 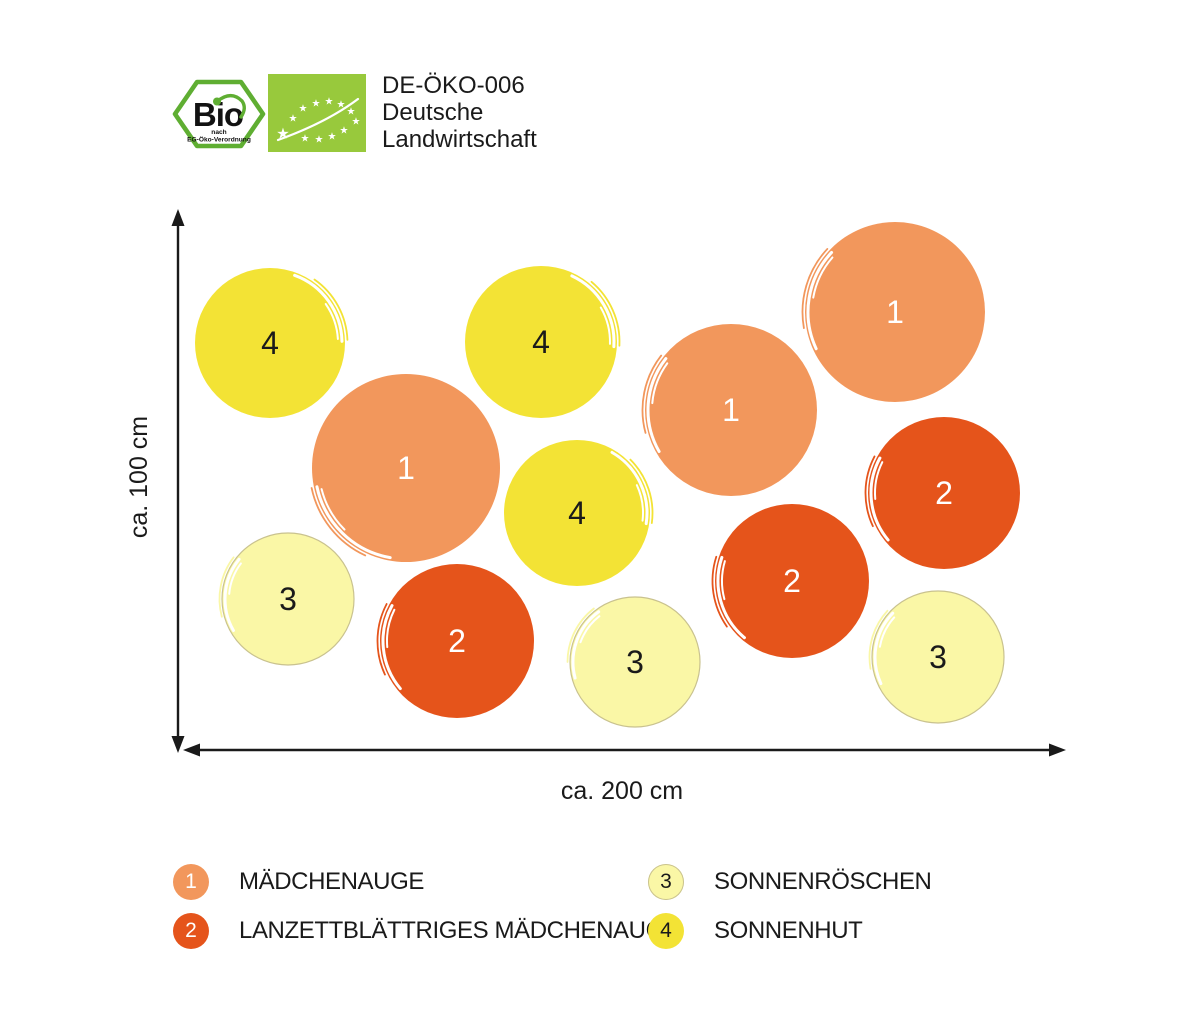 What do you see at coordinates (426, 882) in the screenshot?
I see `legend-item-1: 1 MÄDCHENAUGE` at bounding box center [426, 882].